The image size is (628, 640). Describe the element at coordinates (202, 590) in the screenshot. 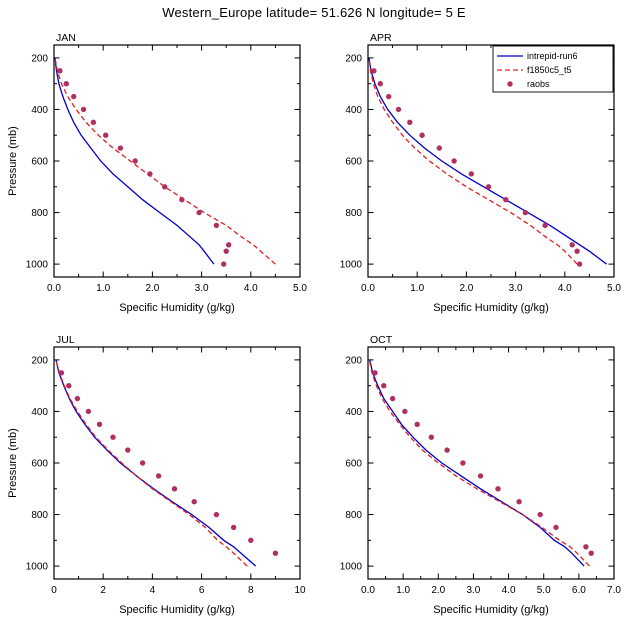

I see `x-tick-label: 6` at that location.